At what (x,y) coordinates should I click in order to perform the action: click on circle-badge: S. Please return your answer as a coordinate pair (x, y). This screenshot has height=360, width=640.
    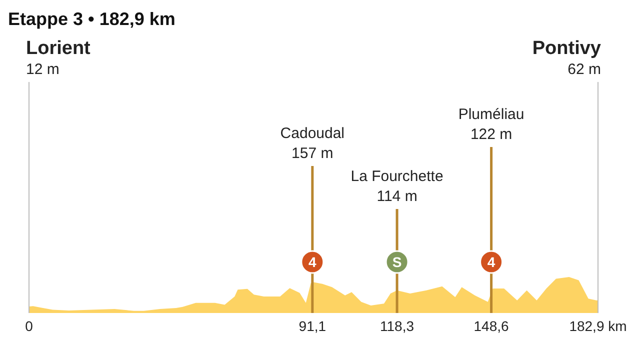
    Looking at the image, I should click on (397, 262).